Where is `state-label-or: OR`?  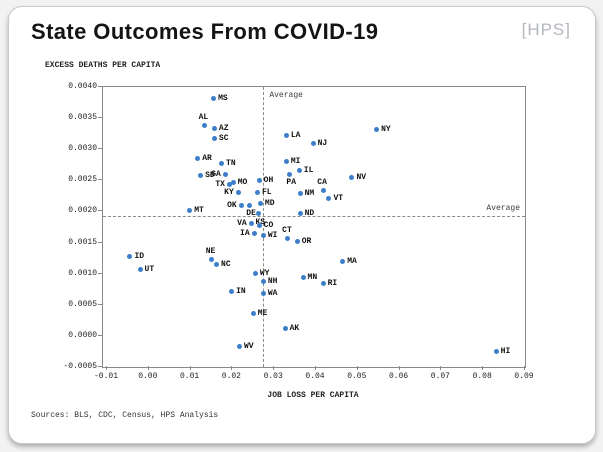 state-label-or: OR is located at coordinates (306, 242).